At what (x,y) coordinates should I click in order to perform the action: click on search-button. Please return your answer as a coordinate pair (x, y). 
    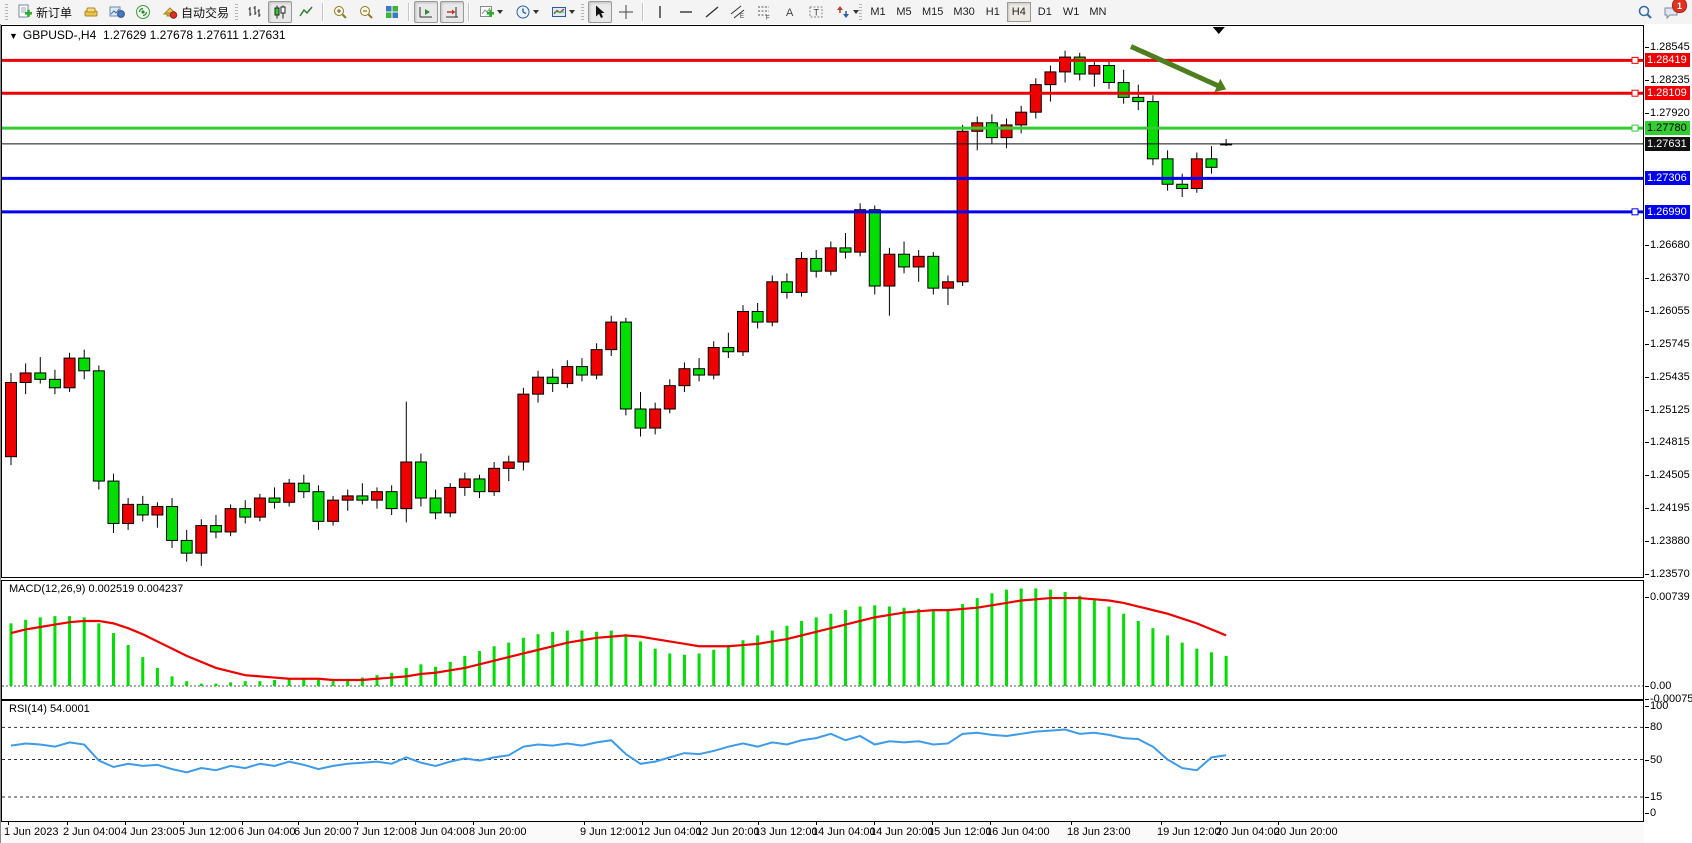
    Looking at the image, I should click on (1645, 12).